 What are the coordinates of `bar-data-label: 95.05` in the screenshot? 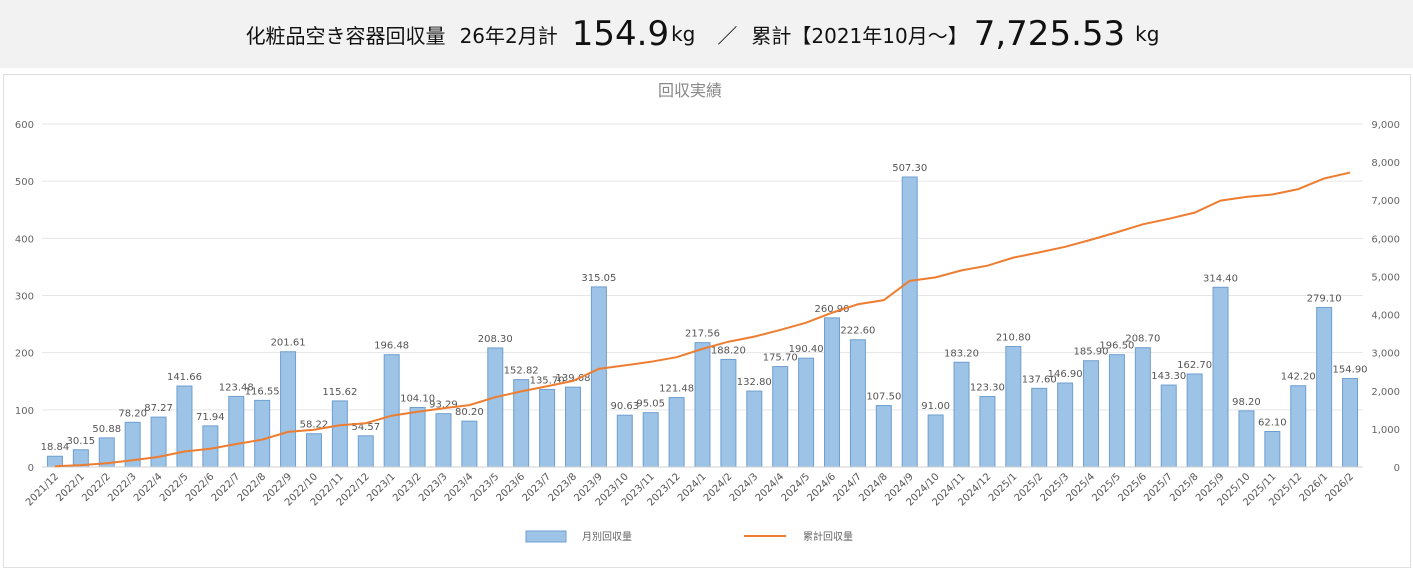 It's located at (650, 404).